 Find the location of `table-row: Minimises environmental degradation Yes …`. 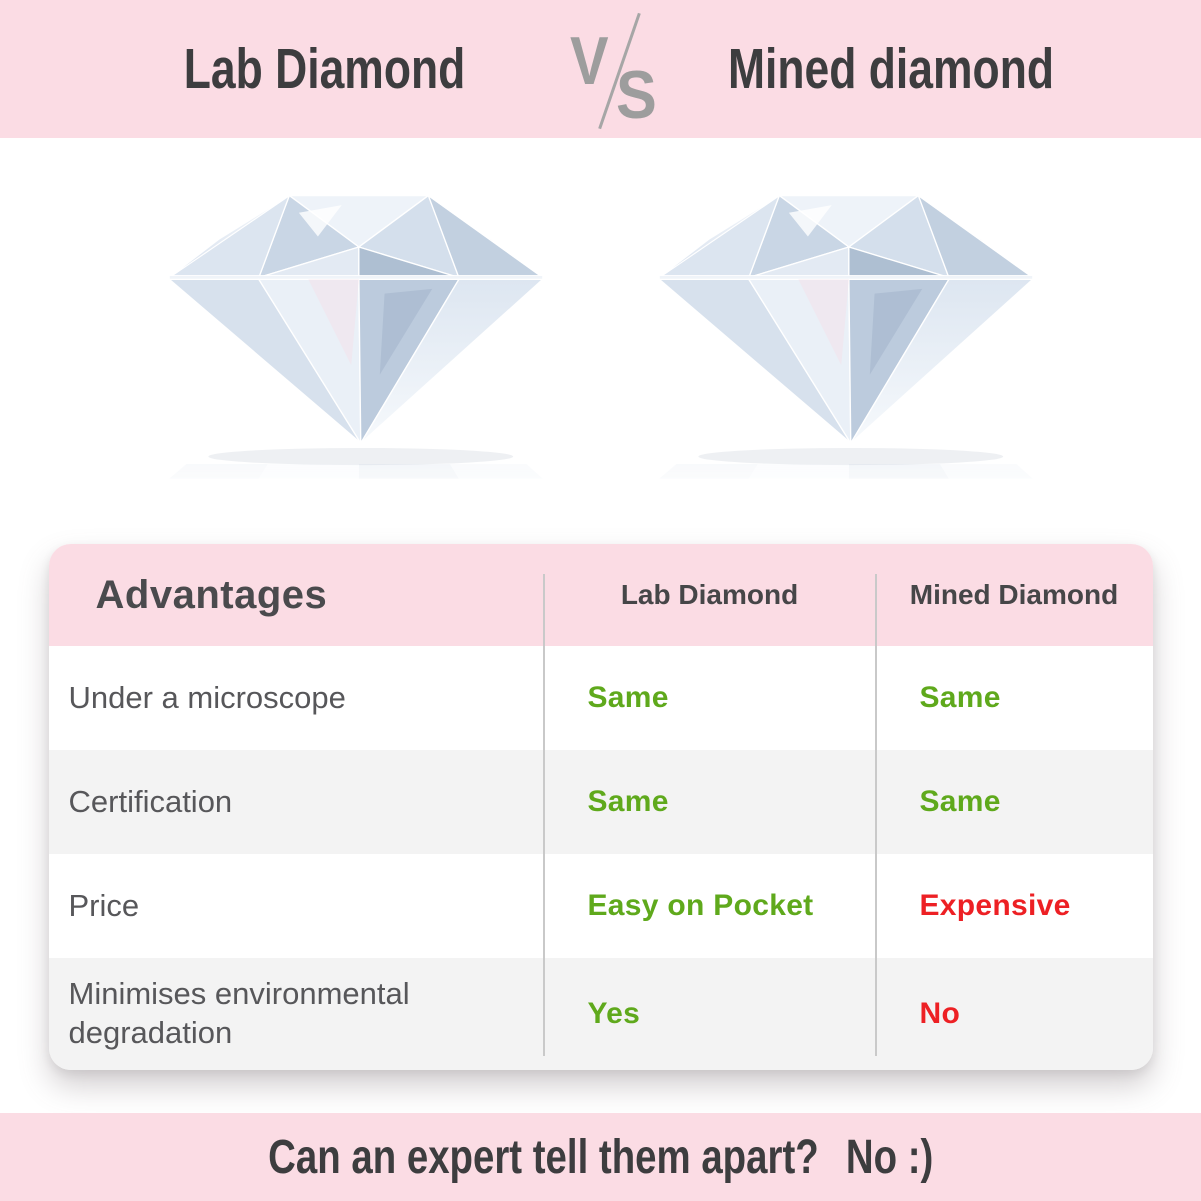

table-row: Minimises environmental degradation Yes … is located at coordinates (600, 1014).